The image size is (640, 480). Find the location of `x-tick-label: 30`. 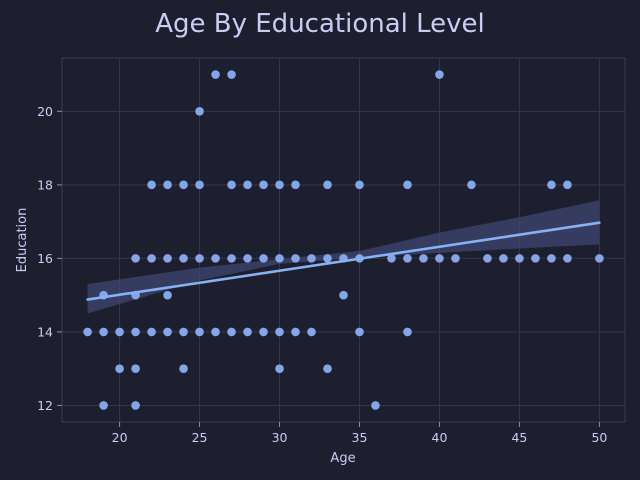

x-tick-label: 30 is located at coordinates (280, 437).